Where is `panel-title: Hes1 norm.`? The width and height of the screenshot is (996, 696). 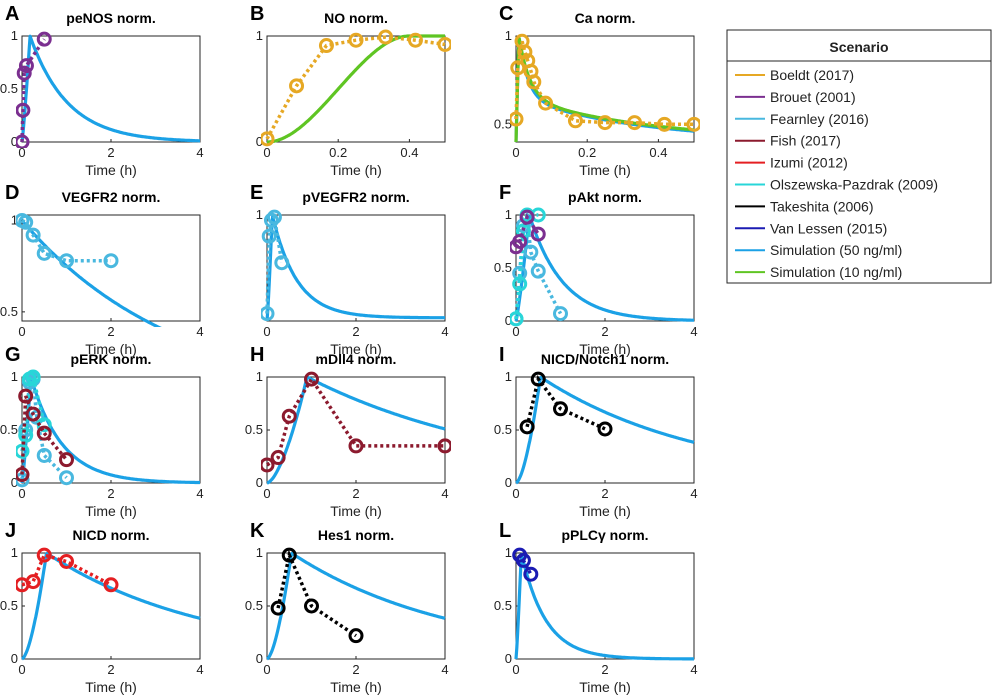 panel-title: Hes1 norm. is located at coordinates (356, 535).